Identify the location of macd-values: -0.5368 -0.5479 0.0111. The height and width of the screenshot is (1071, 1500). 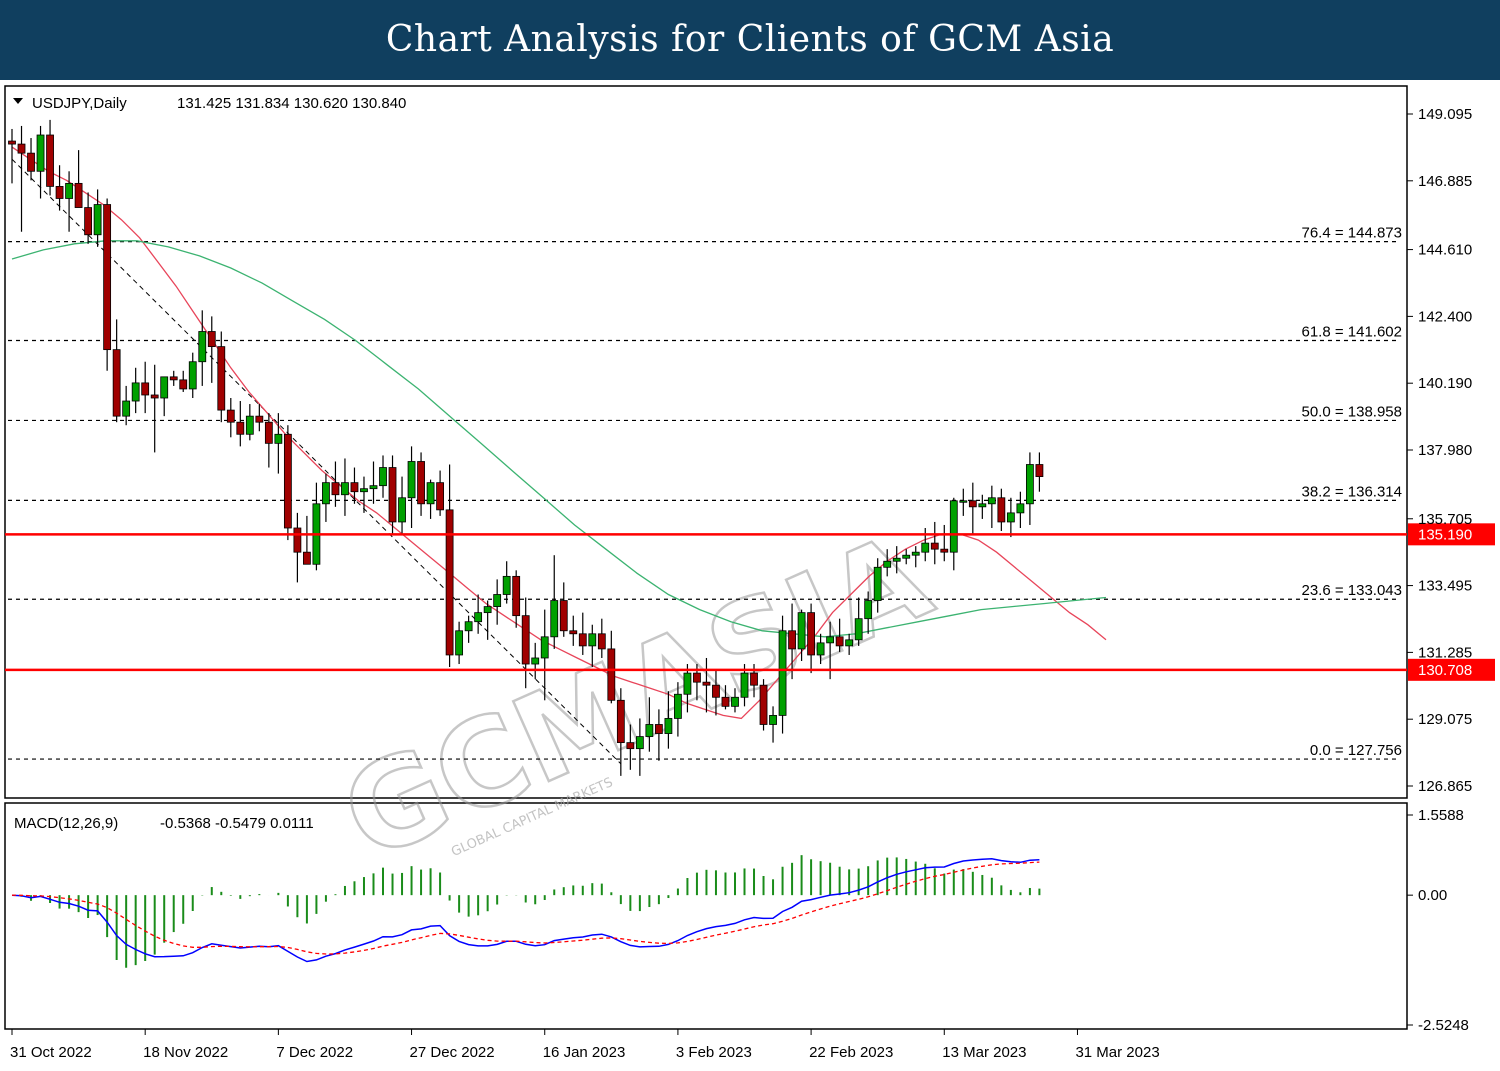
(237, 823).